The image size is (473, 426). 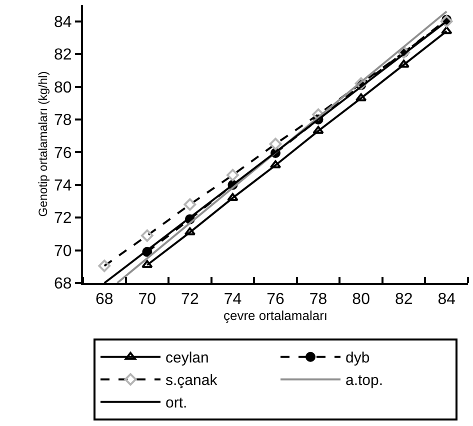 I want to click on y-tick-label: 68, so click(x=63, y=284).